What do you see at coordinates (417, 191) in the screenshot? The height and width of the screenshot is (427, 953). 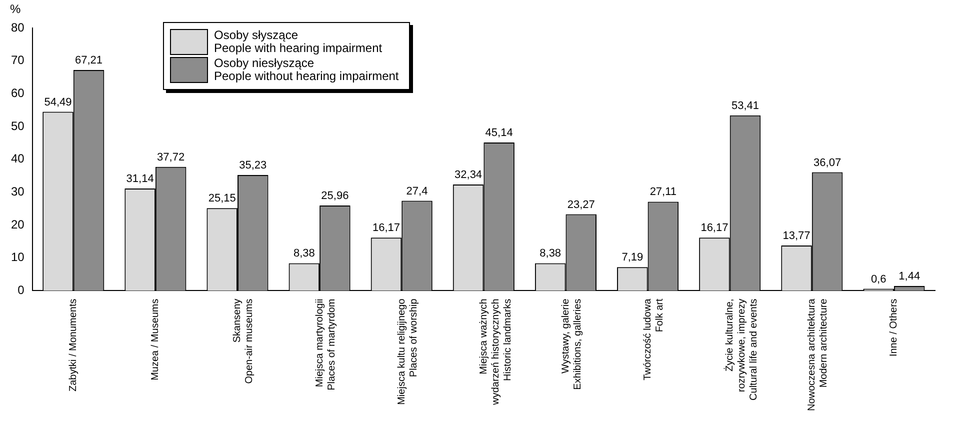 I see `data-label: 27,4` at bounding box center [417, 191].